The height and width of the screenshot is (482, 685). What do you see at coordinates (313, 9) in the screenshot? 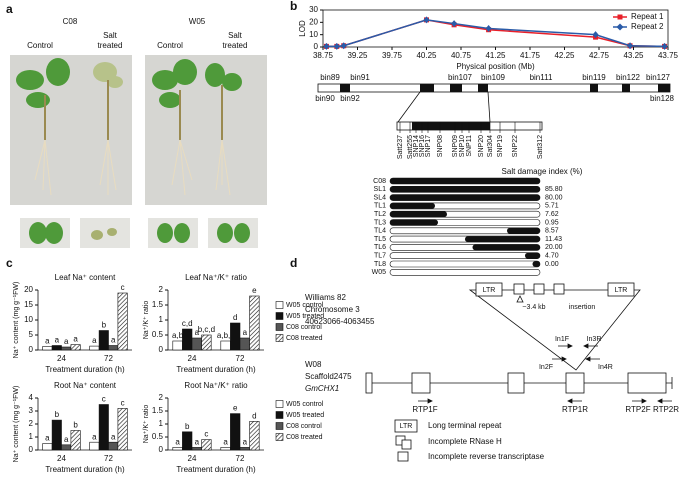
I see `y-tick-label: 30` at bounding box center [313, 9].